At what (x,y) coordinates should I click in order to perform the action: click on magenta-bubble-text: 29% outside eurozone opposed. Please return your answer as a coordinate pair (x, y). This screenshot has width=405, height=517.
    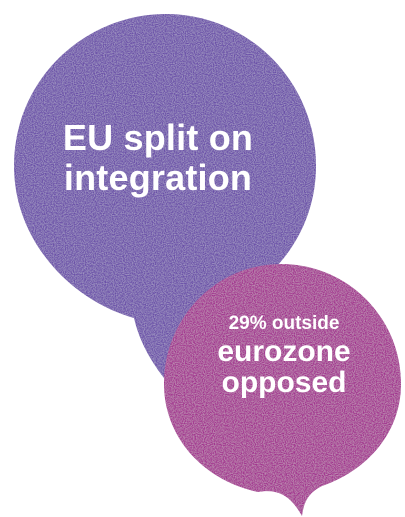
    Looking at the image, I should click on (284, 355).